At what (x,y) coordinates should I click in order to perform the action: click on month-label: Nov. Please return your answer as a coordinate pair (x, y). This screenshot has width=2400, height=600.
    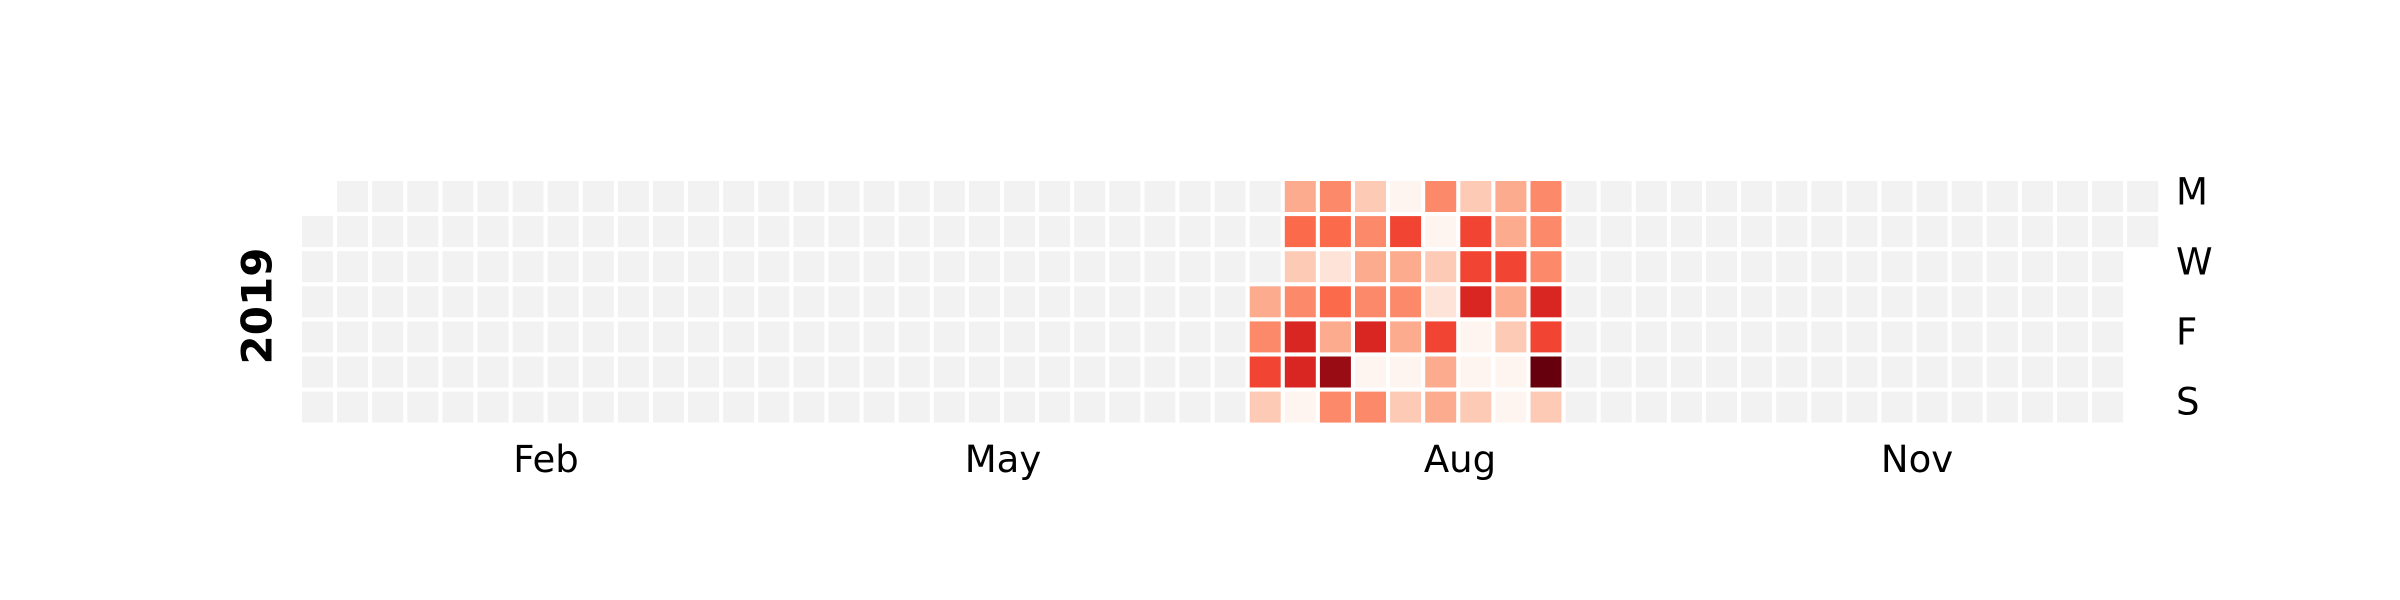
    Looking at the image, I should click on (1917, 459).